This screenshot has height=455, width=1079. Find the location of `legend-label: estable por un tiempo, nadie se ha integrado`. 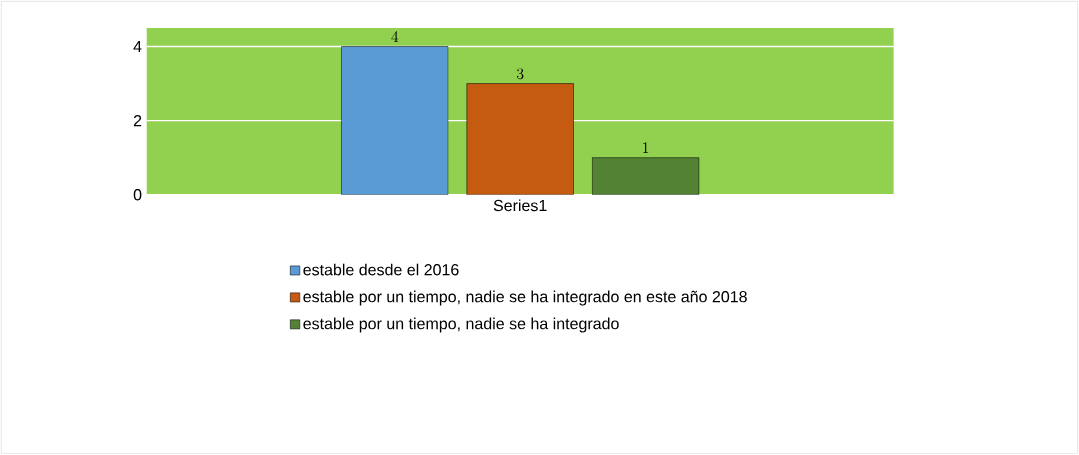

legend-label: estable por un tiempo, nadie se ha integrado is located at coordinates (461, 325).